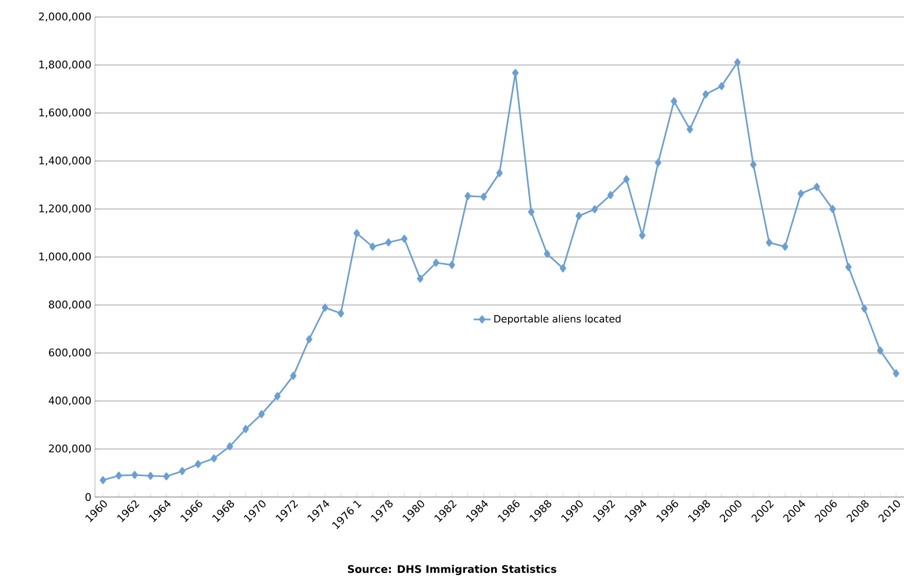 The width and height of the screenshot is (904, 580). Describe the element at coordinates (88, 497) in the screenshot. I see `y-tick-label: 0` at that location.